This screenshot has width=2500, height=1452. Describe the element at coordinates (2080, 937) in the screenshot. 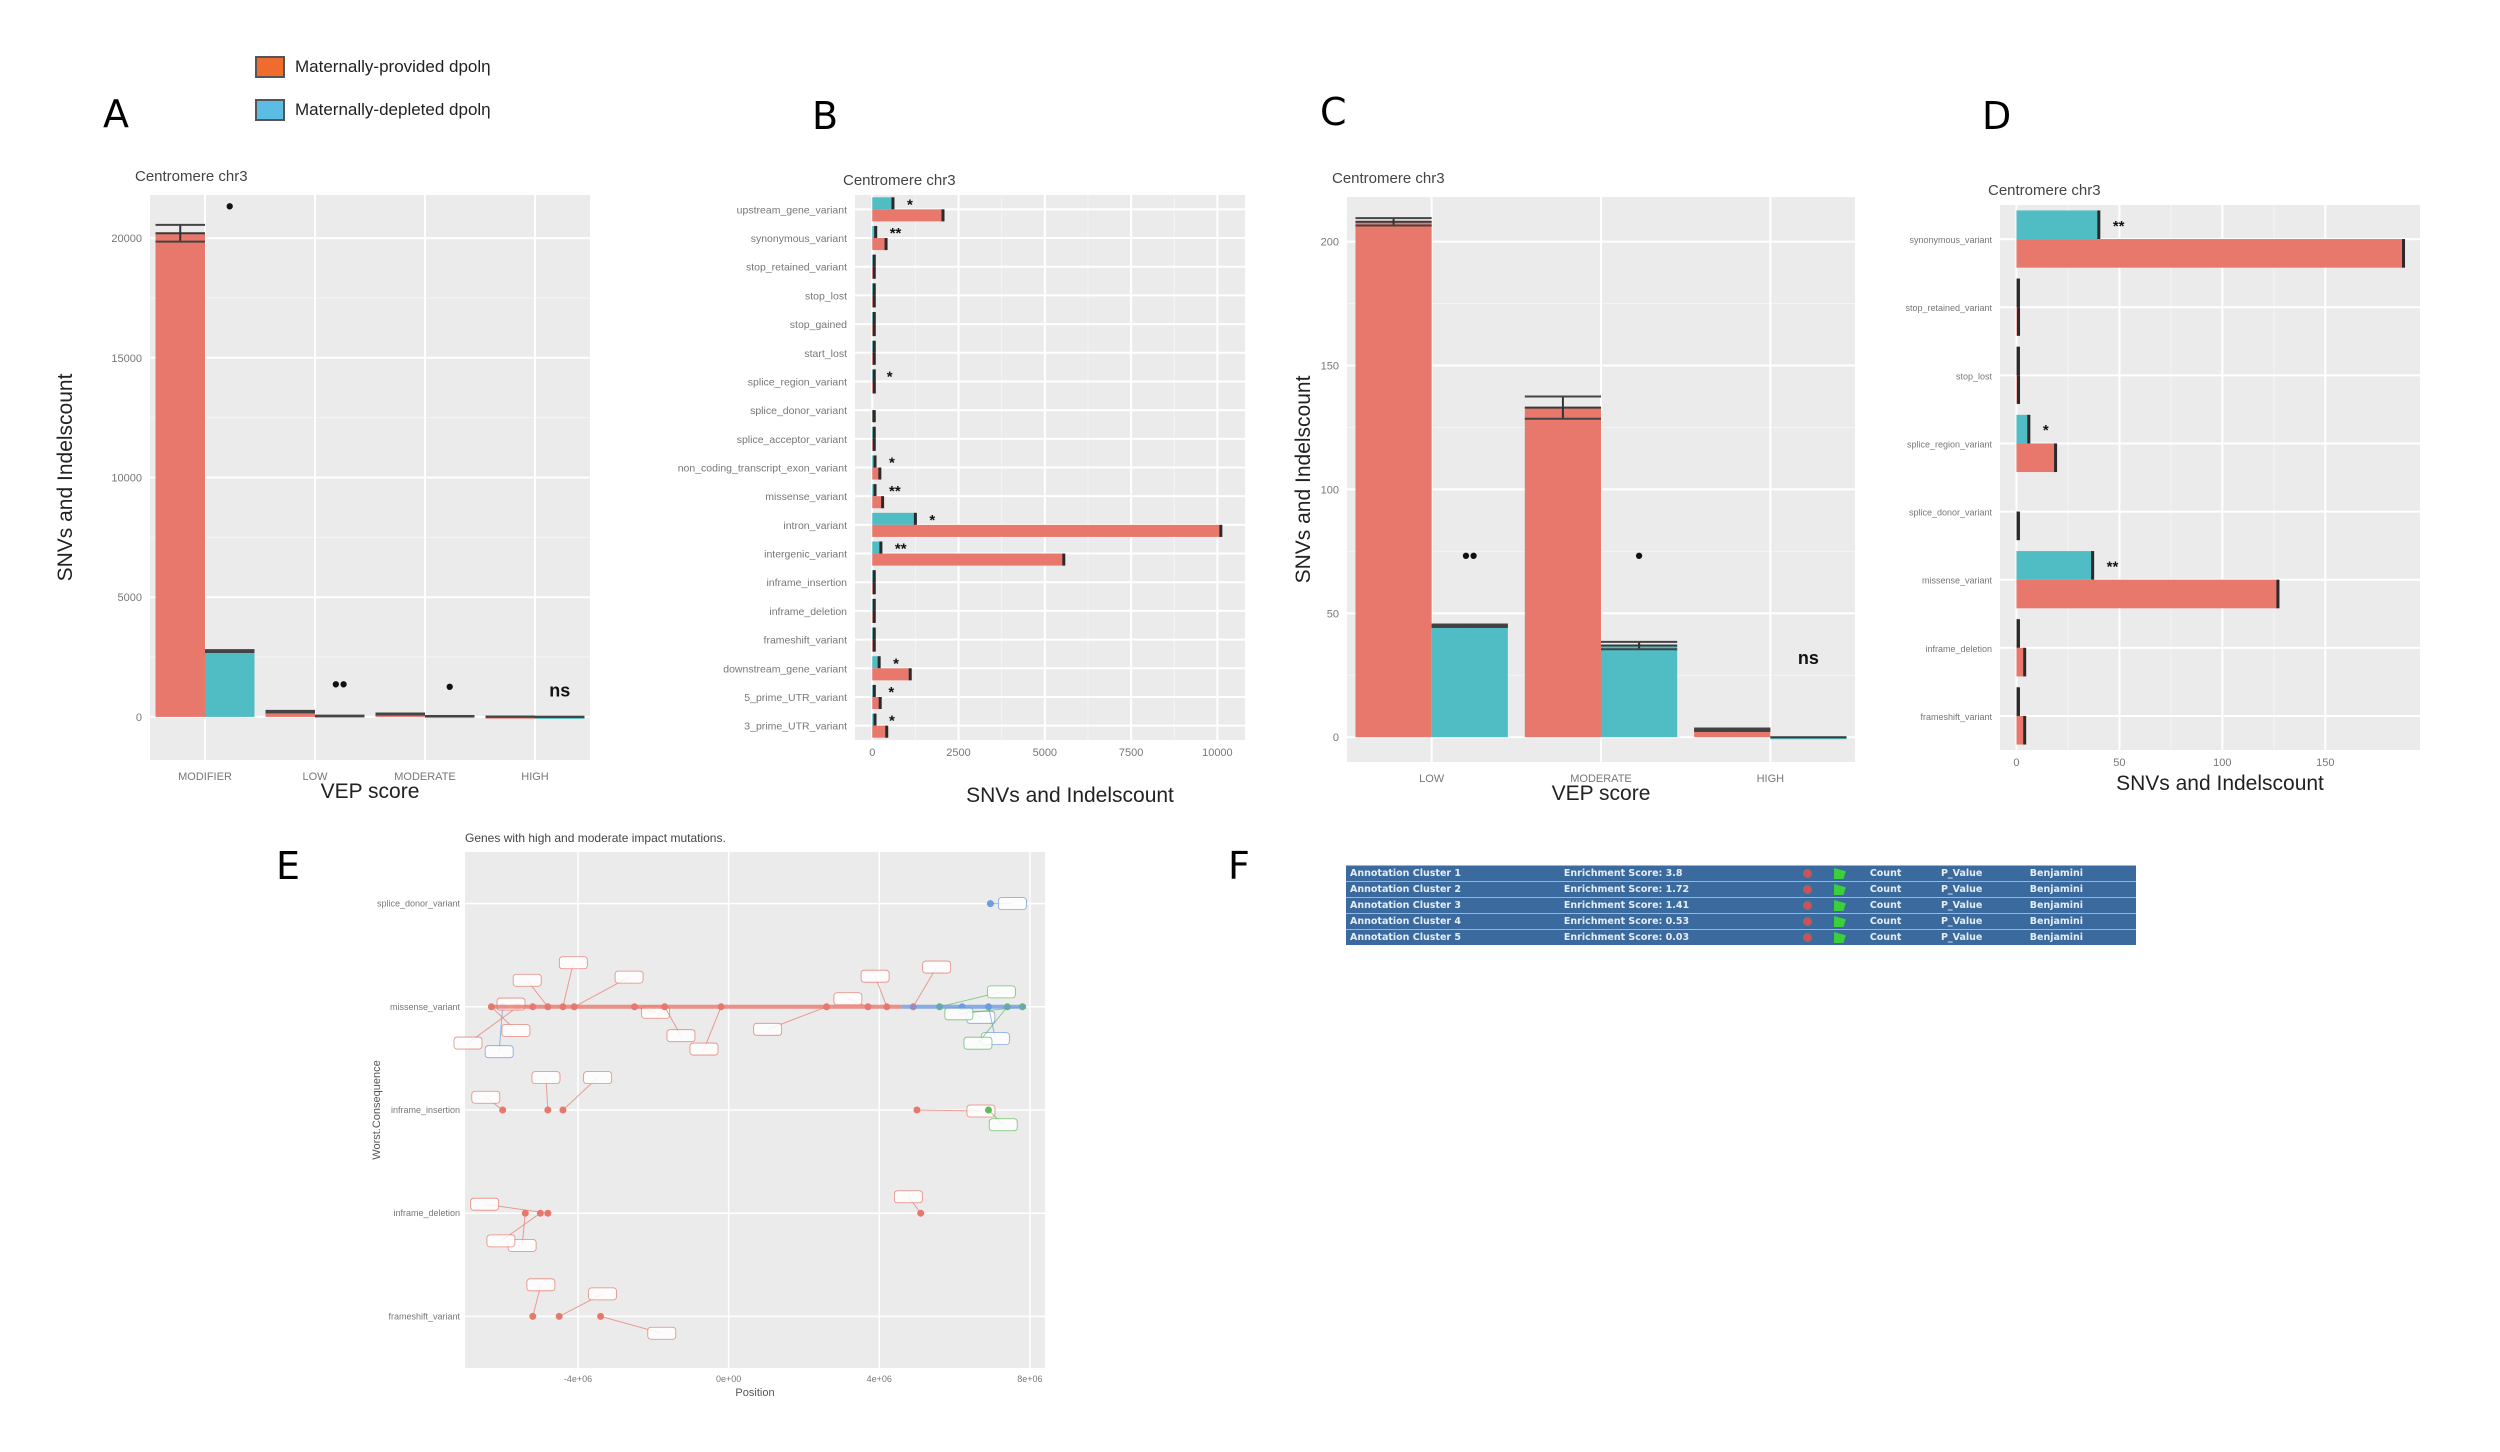

I see `column-header-benjamini: Benjamini` at that location.